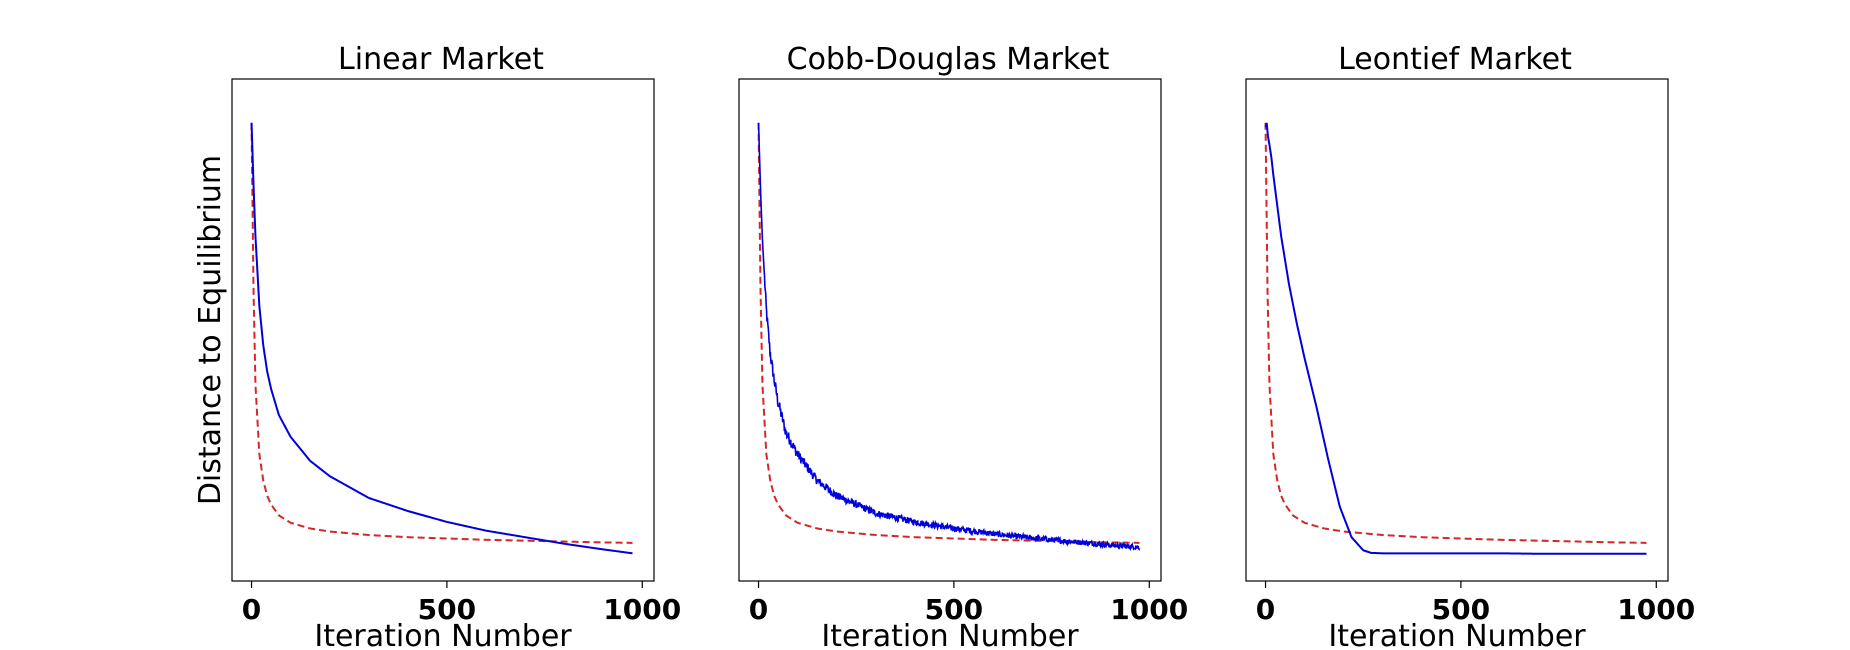 This screenshot has width=1850, height=650. I want to click on reference-line-linear, so click(442, 333).